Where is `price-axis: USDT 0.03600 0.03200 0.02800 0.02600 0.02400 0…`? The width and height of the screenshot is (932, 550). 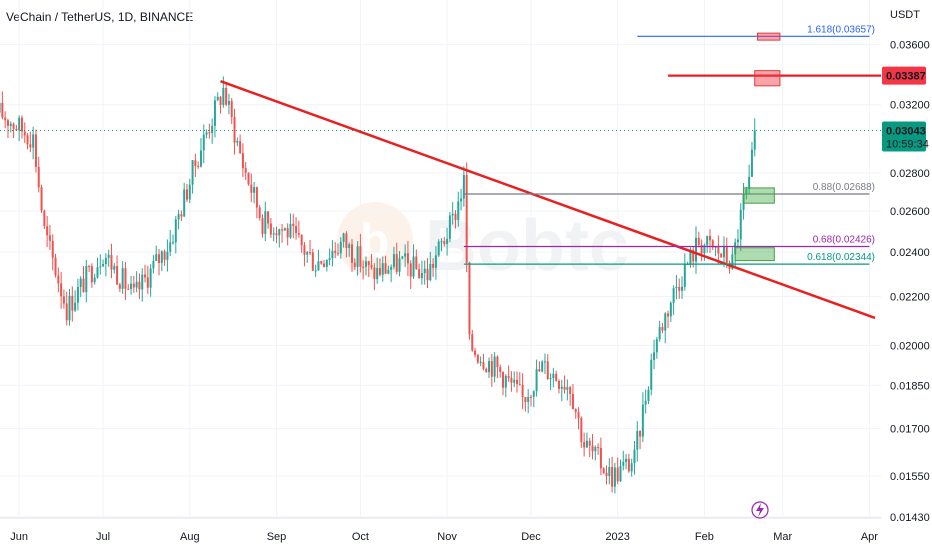 price-axis: USDT 0.03600 0.03200 0.02800 0.02600 0.02400 0… is located at coordinates (910, 266).